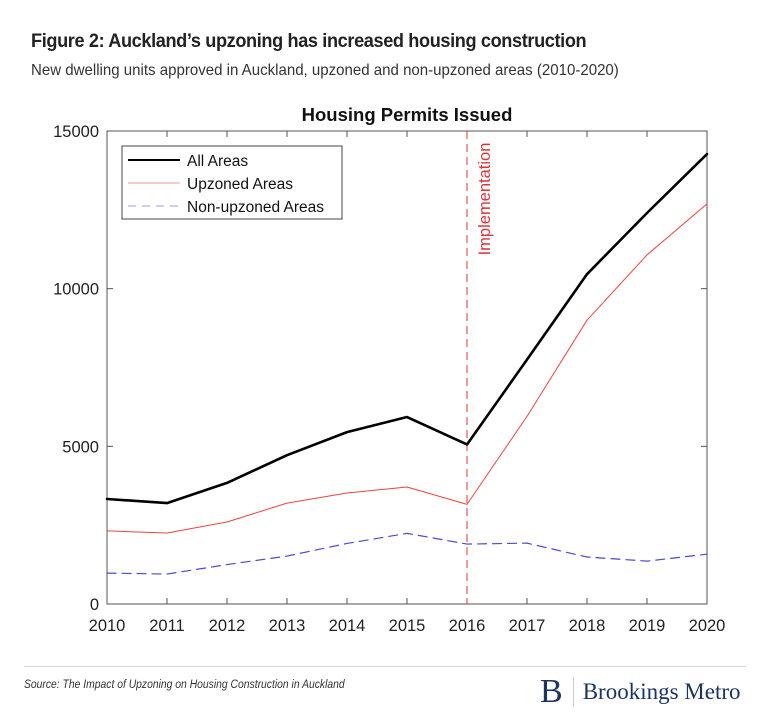 The height and width of the screenshot is (726, 768). I want to click on x-tick-label: 2010, so click(107, 626).